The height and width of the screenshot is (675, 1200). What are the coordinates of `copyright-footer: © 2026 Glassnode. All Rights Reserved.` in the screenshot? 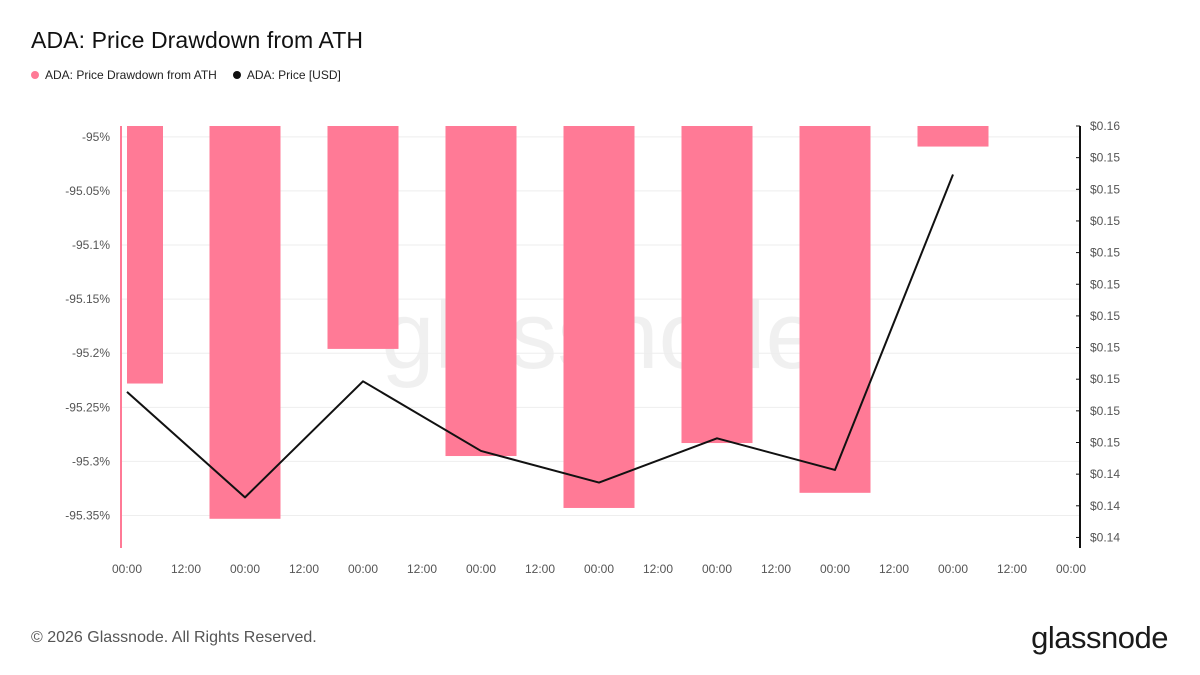 It's located at (174, 637).